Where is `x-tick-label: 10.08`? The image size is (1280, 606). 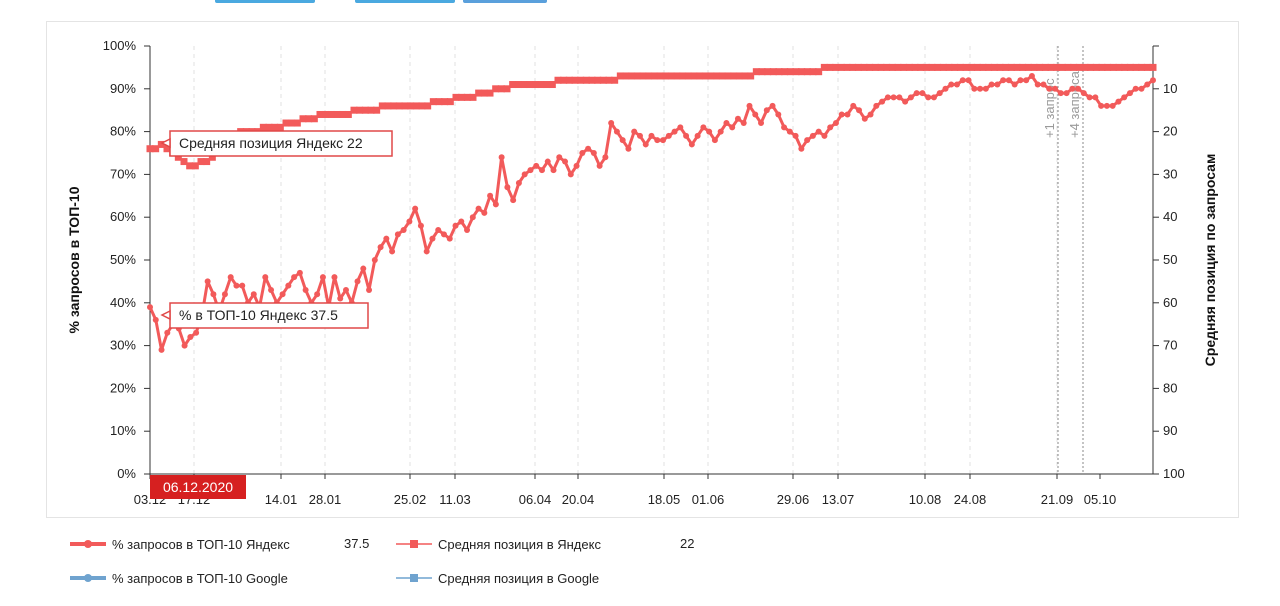 x-tick-label: 10.08 is located at coordinates (925, 499).